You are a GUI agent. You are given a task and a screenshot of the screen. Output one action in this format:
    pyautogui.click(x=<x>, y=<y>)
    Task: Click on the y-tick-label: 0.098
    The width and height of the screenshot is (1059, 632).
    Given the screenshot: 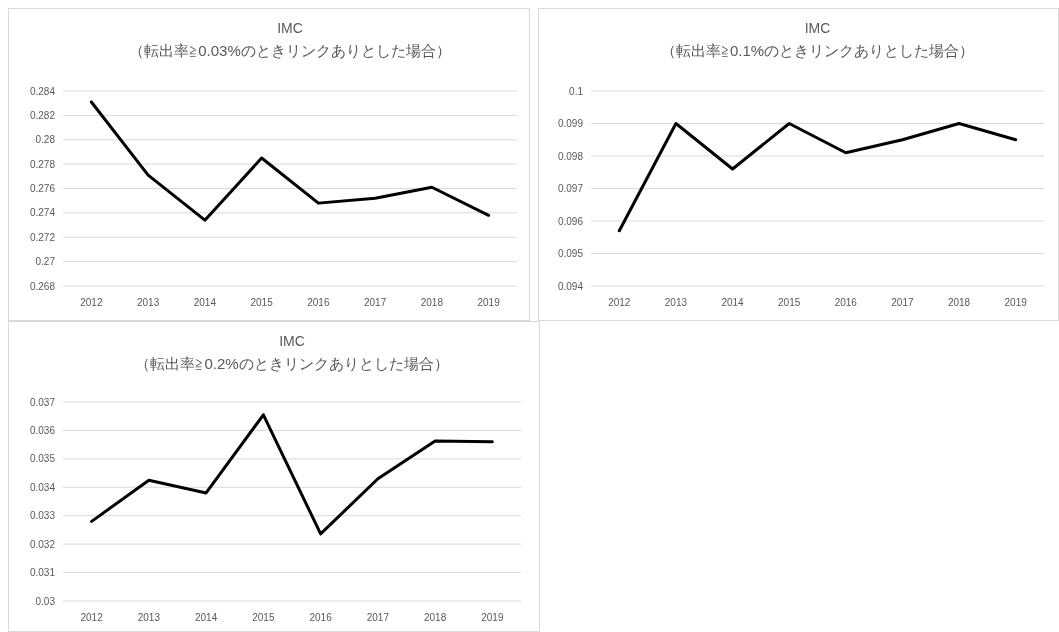 What is the action you would take?
    pyautogui.click(x=570, y=156)
    